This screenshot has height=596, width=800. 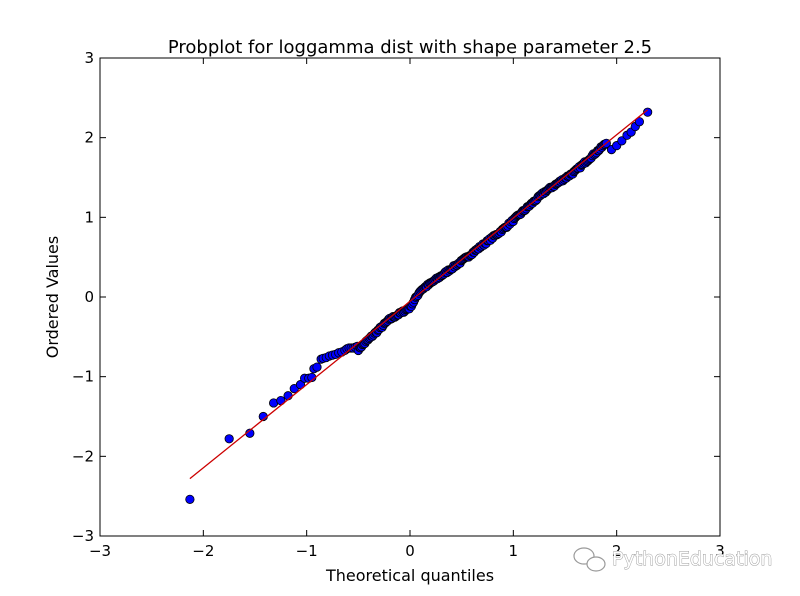 What do you see at coordinates (89, 217) in the screenshot?
I see `y-tick-label: 1` at bounding box center [89, 217].